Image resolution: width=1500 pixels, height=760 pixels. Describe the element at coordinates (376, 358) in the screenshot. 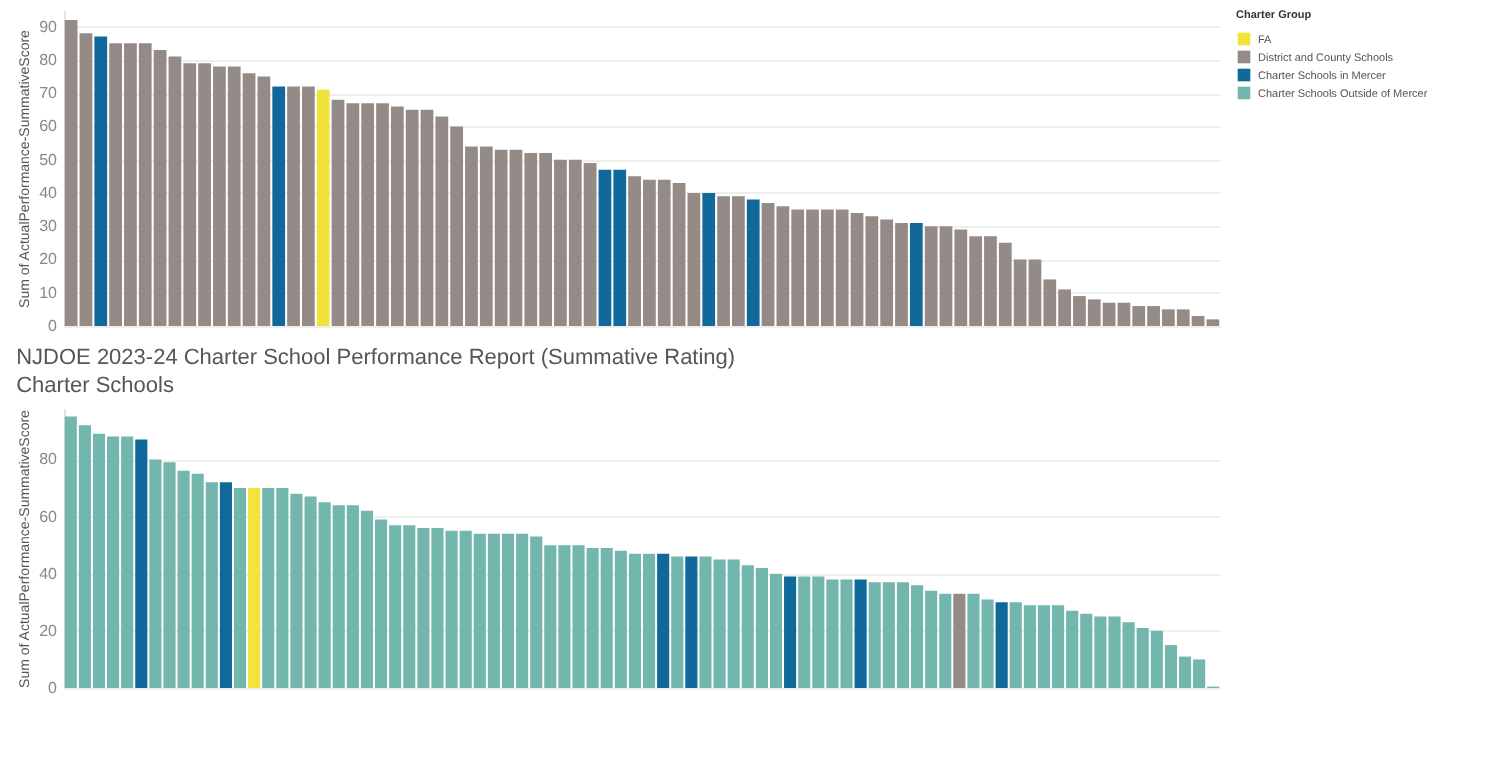

I see `chart-title: NJDOE 2023-24 Charter School Performance Report (Summative Rating)` at that location.